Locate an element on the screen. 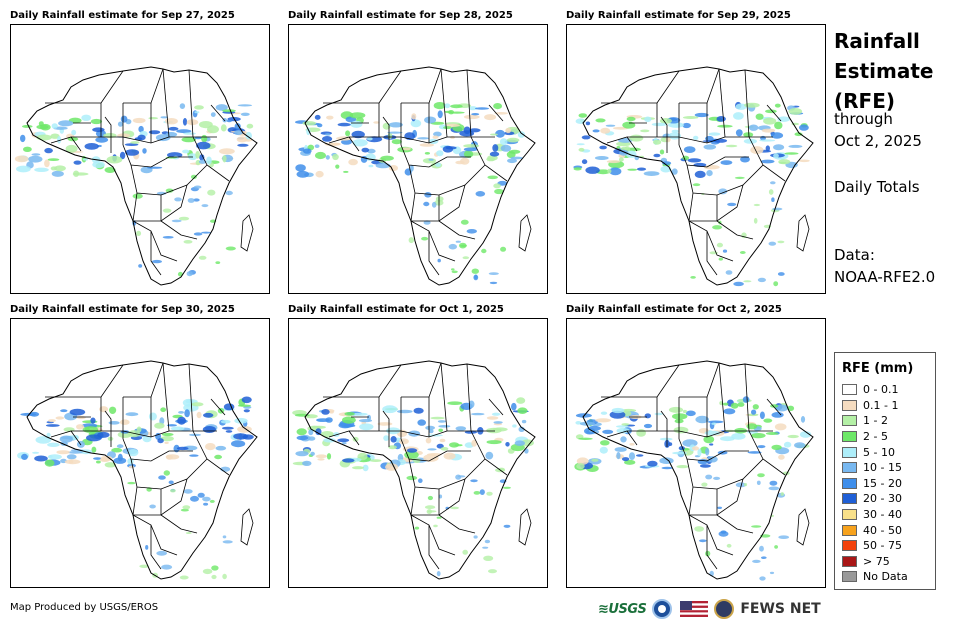 Image resolution: width=970 pixels, height=624 pixels. legend-item: 1 - 2 is located at coordinates (885, 421).